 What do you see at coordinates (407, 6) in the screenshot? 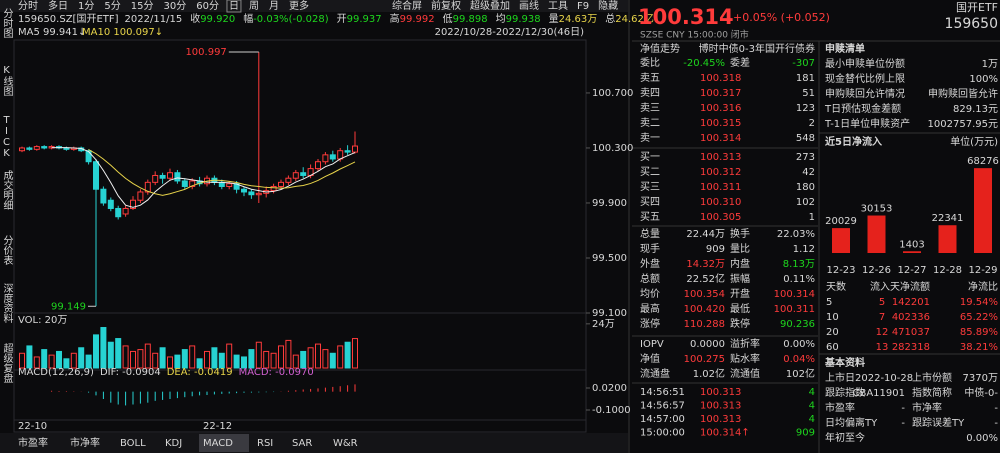
I see `tool-button: 综合屏` at bounding box center [407, 6].